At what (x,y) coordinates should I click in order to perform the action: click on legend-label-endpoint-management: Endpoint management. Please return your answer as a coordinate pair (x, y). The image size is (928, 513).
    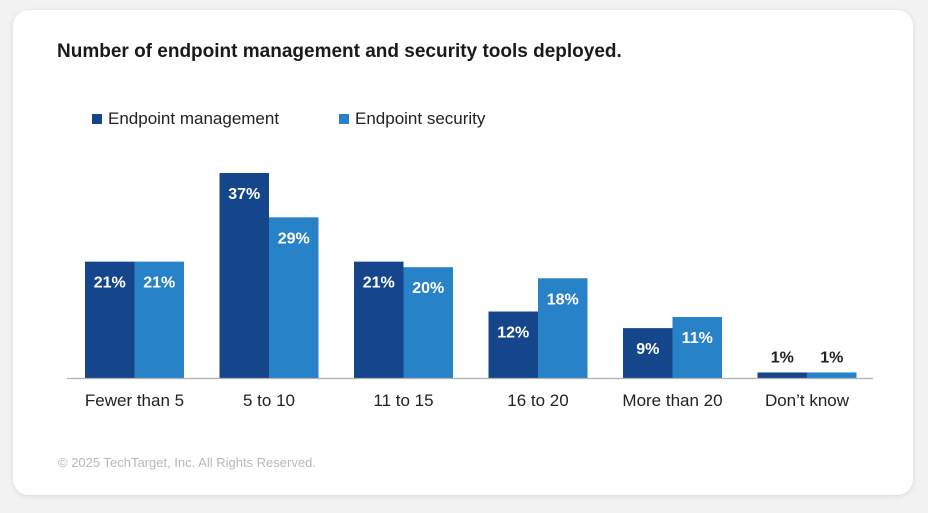
    Looking at the image, I should click on (194, 118).